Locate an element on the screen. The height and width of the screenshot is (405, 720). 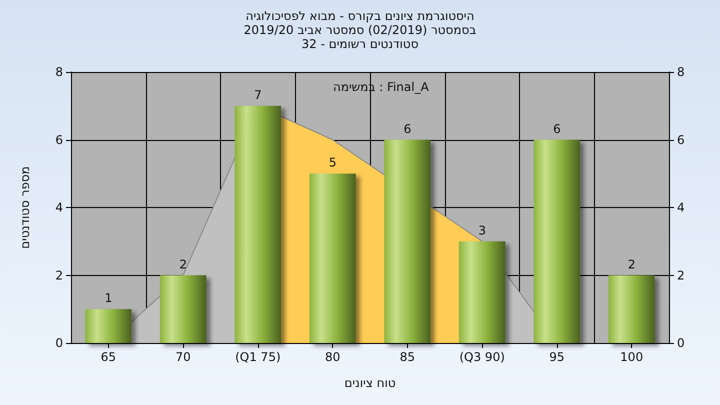
data-label: 7 is located at coordinates (258, 95).